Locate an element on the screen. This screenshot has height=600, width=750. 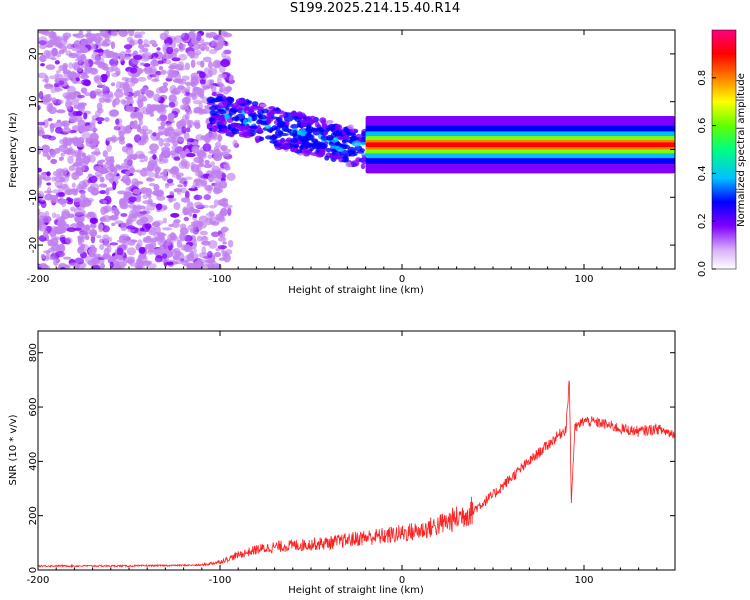
chart-title: S199.2025.214.15.40.R14 is located at coordinates (375, 8).